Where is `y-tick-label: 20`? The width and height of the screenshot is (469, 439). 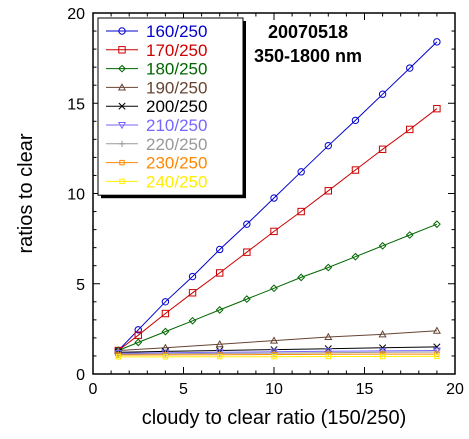 y-tick-label: 20 is located at coordinates (76, 14).